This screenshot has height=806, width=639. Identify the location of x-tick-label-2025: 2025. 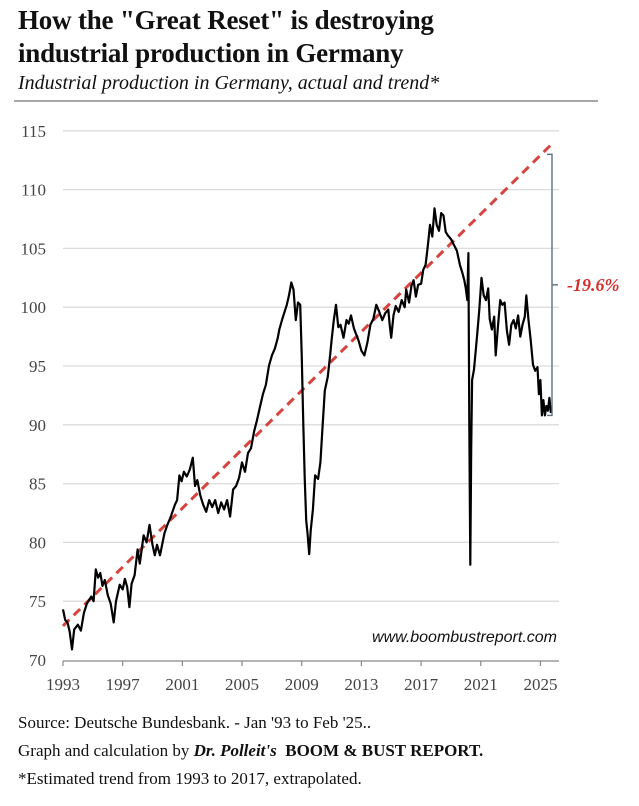
(540, 684).